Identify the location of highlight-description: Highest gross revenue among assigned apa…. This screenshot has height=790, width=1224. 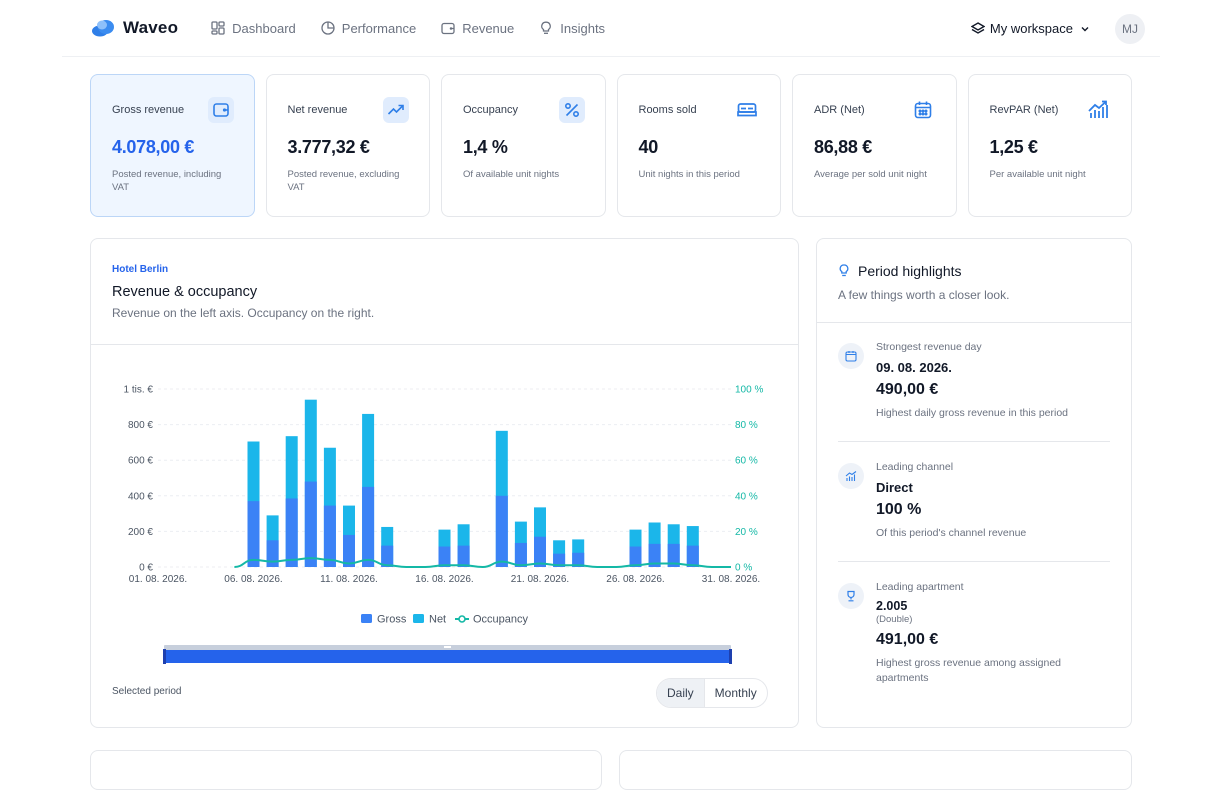
(969, 670).